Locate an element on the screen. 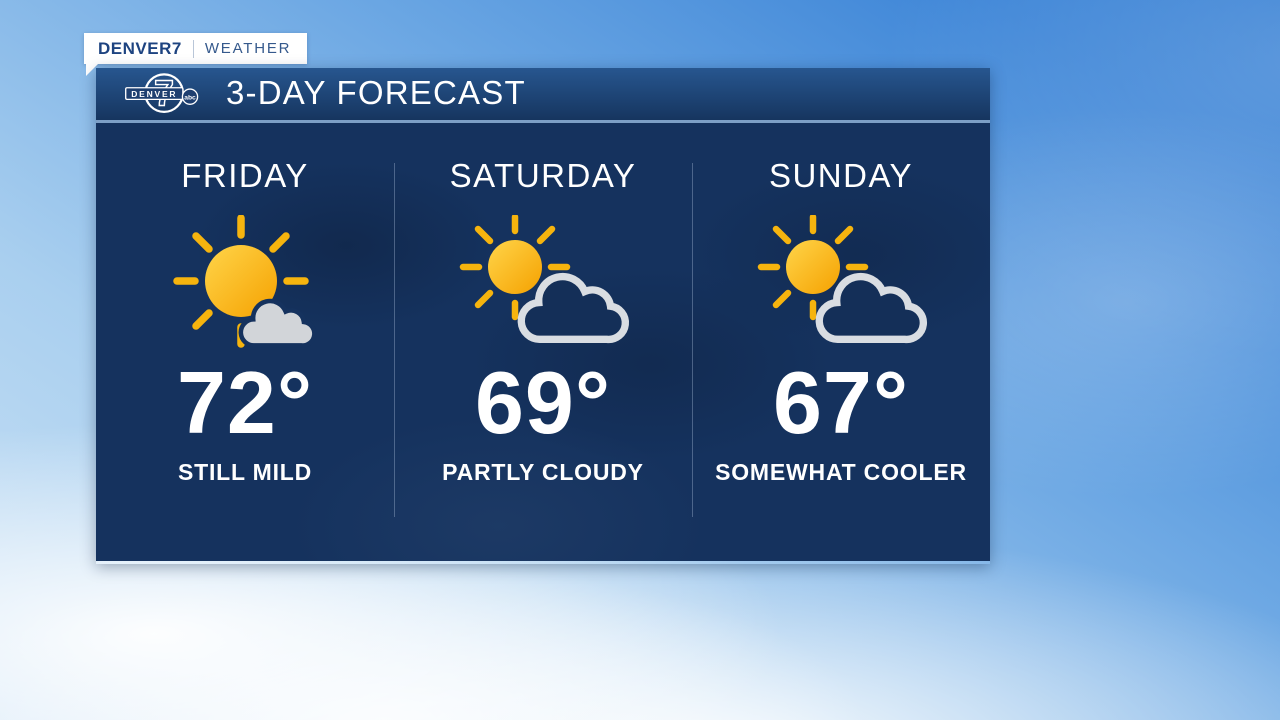 The image size is (1280, 720). denver7-abc-logo-icon: 7 DENVER abc is located at coordinates (162, 93).